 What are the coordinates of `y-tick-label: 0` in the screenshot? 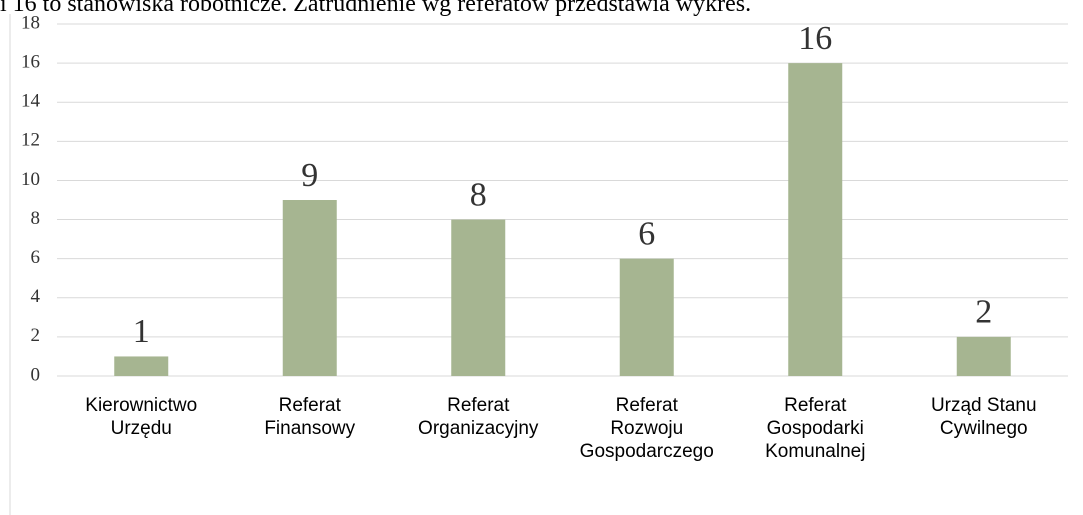 It's located at (36, 374).